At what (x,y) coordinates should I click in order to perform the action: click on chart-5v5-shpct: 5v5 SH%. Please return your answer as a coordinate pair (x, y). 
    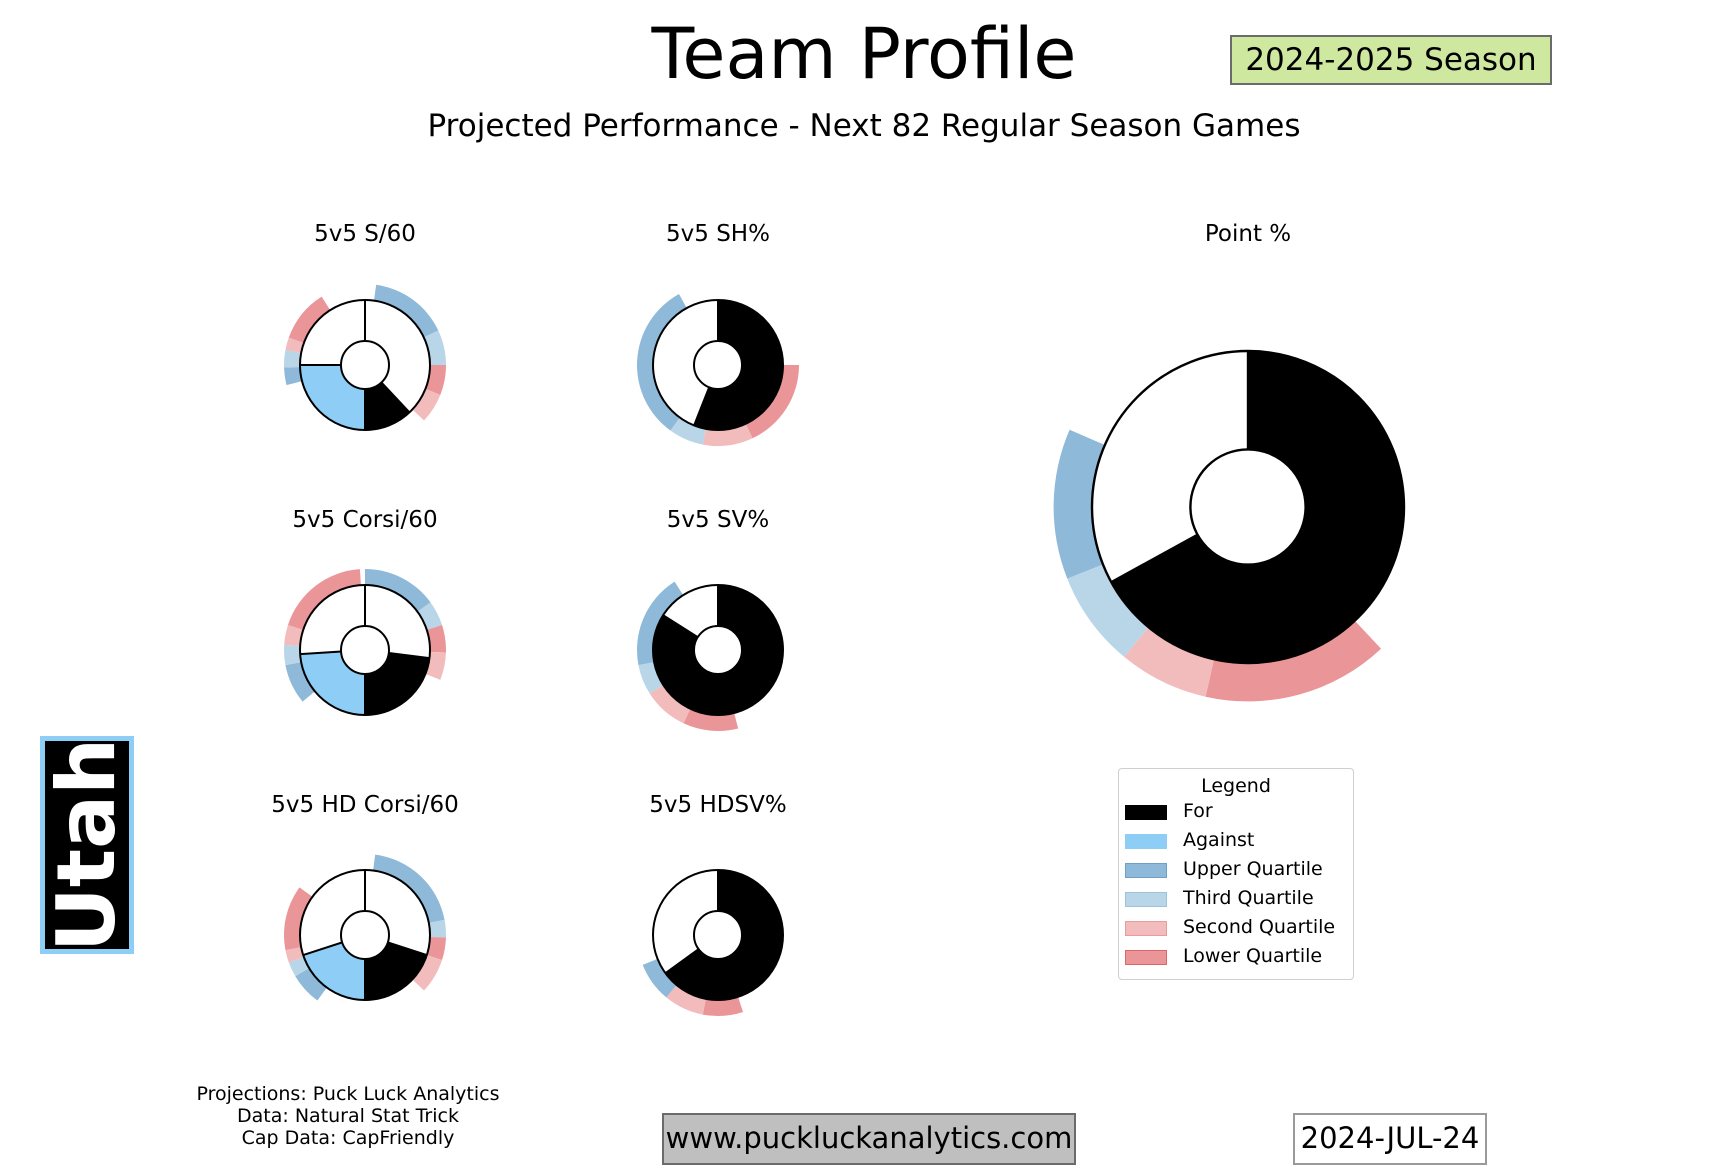
    Looking at the image, I should click on (718, 333).